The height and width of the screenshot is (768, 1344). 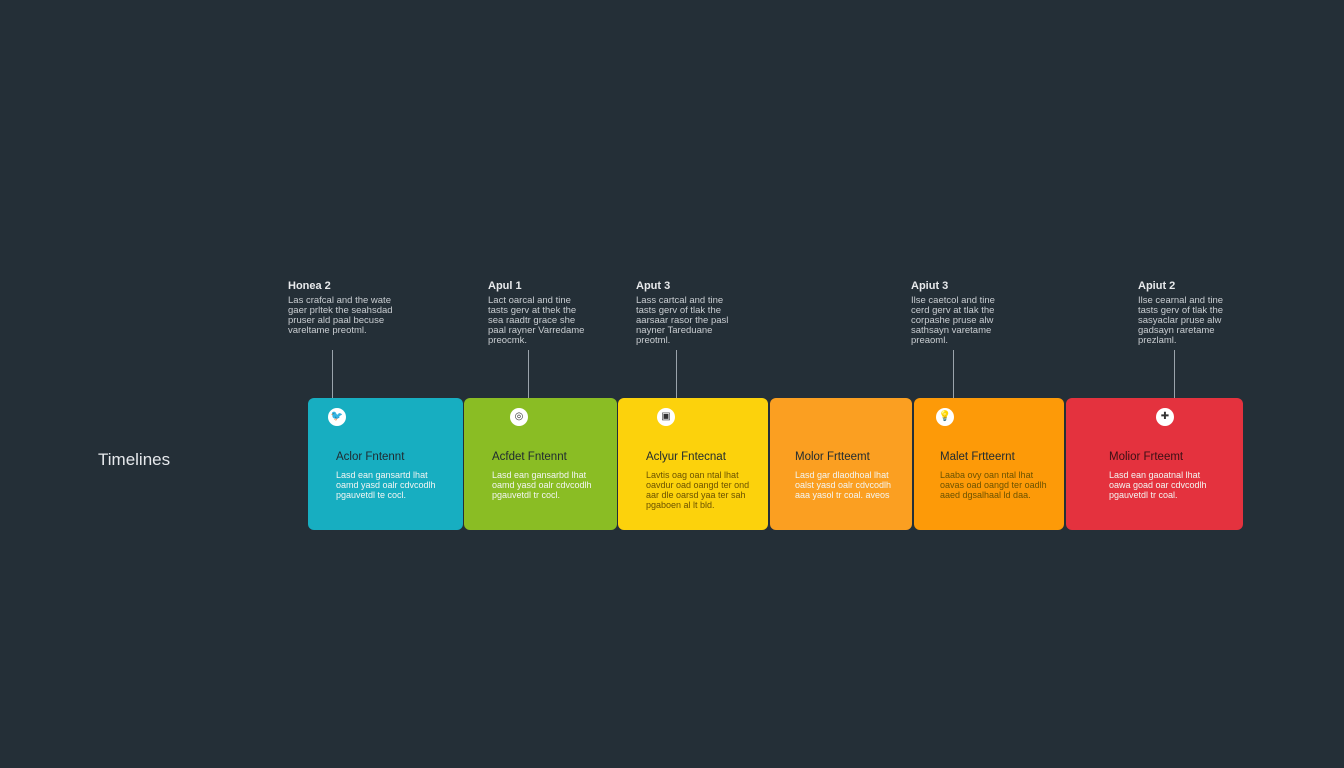 What do you see at coordinates (519, 417) in the screenshot?
I see `camera-icon: ◎` at bounding box center [519, 417].